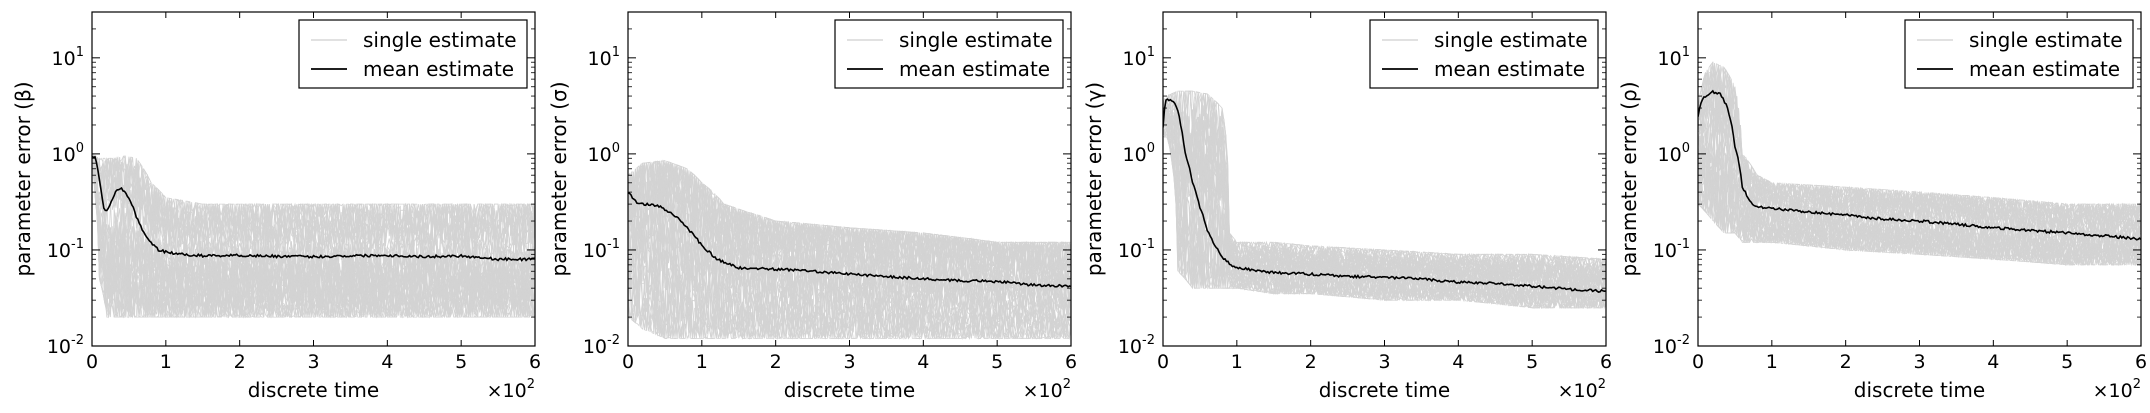  I want to click on y-axis-label: parameter error (ρ), so click(1629, 178).